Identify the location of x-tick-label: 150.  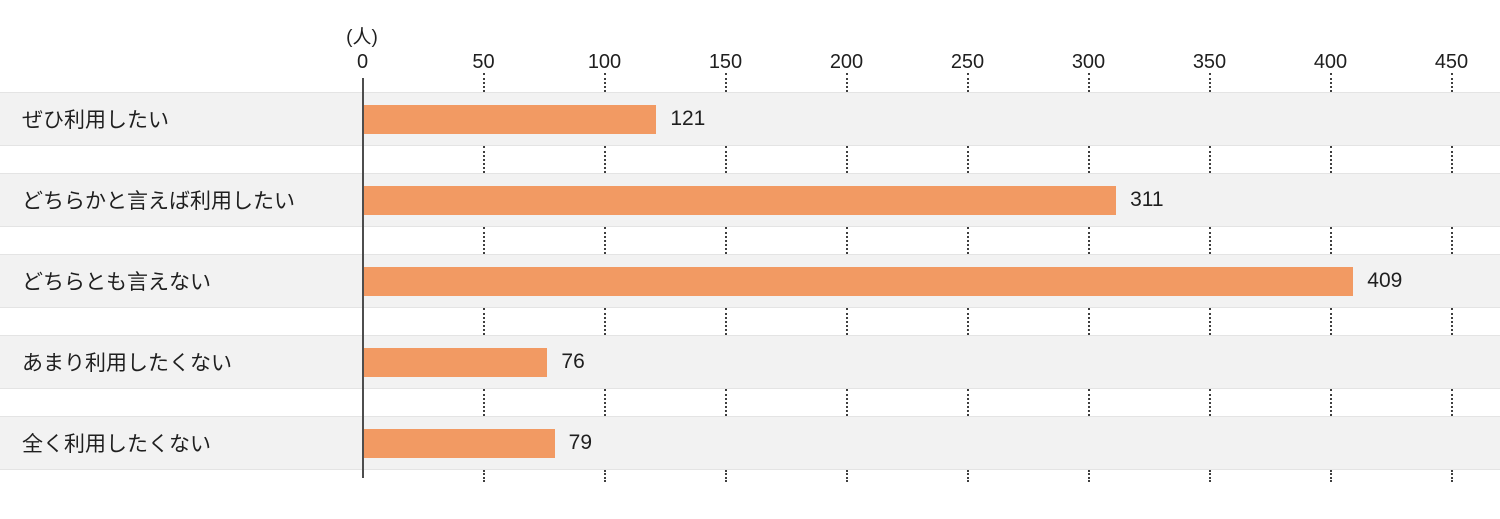
(725, 62).